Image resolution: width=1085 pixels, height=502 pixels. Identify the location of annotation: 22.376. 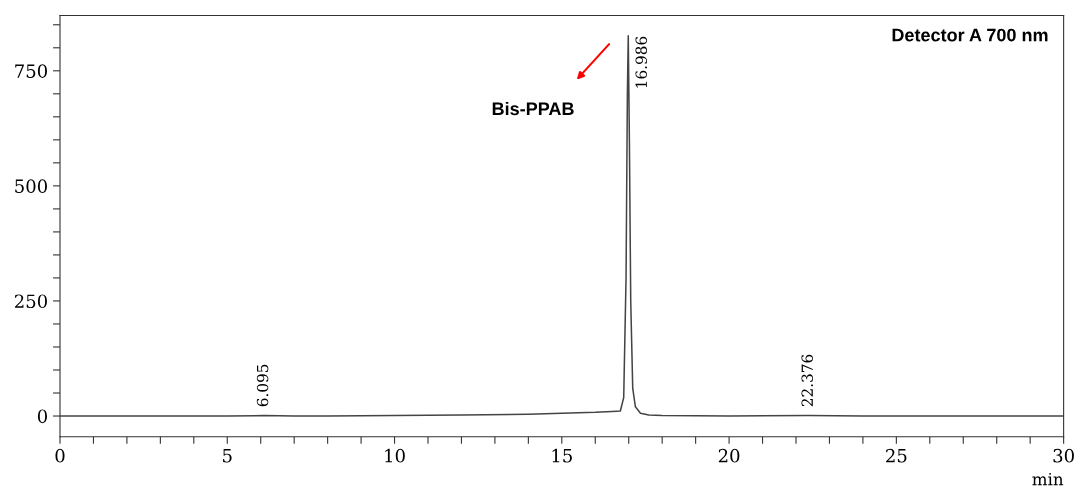
(807, 380).